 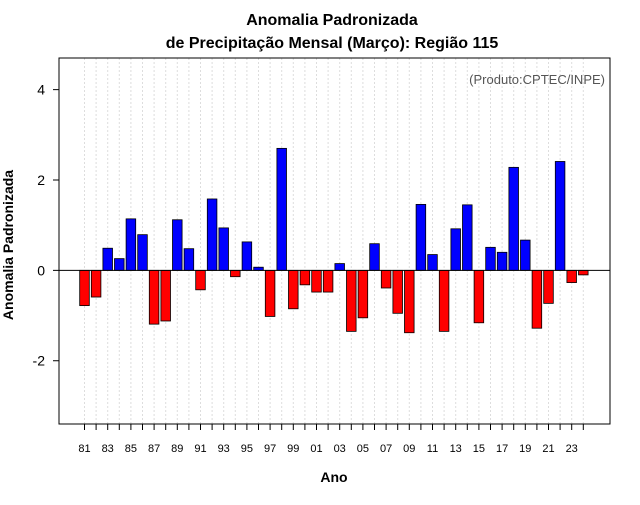 I want to click on x-tick-label: 85, so click(x=131, y=449).